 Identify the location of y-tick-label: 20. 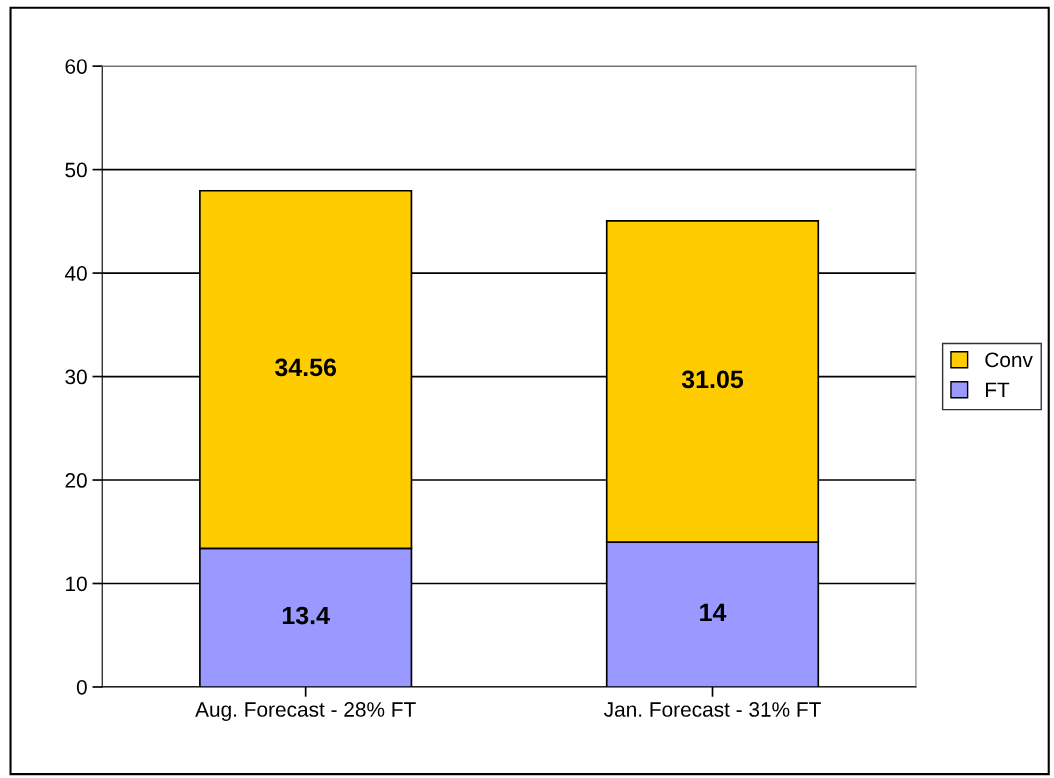
(76, 480).